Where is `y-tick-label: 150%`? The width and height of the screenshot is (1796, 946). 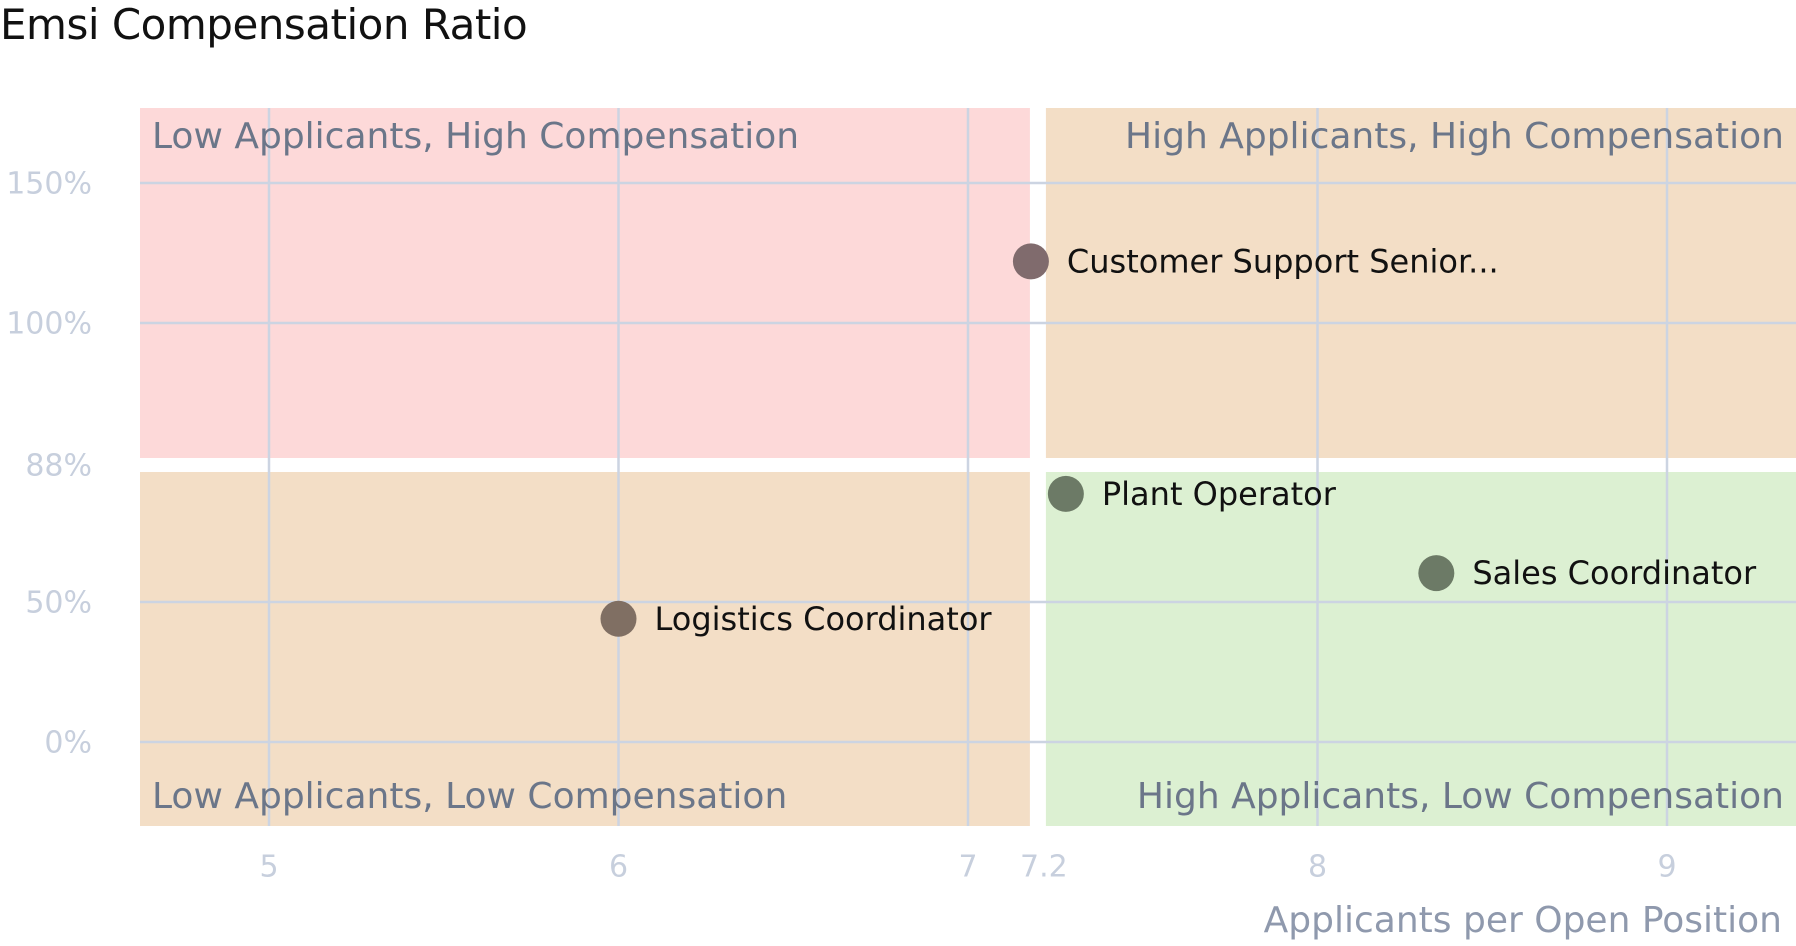 y-tick-label: 150% is located at coordinates (49, 184).